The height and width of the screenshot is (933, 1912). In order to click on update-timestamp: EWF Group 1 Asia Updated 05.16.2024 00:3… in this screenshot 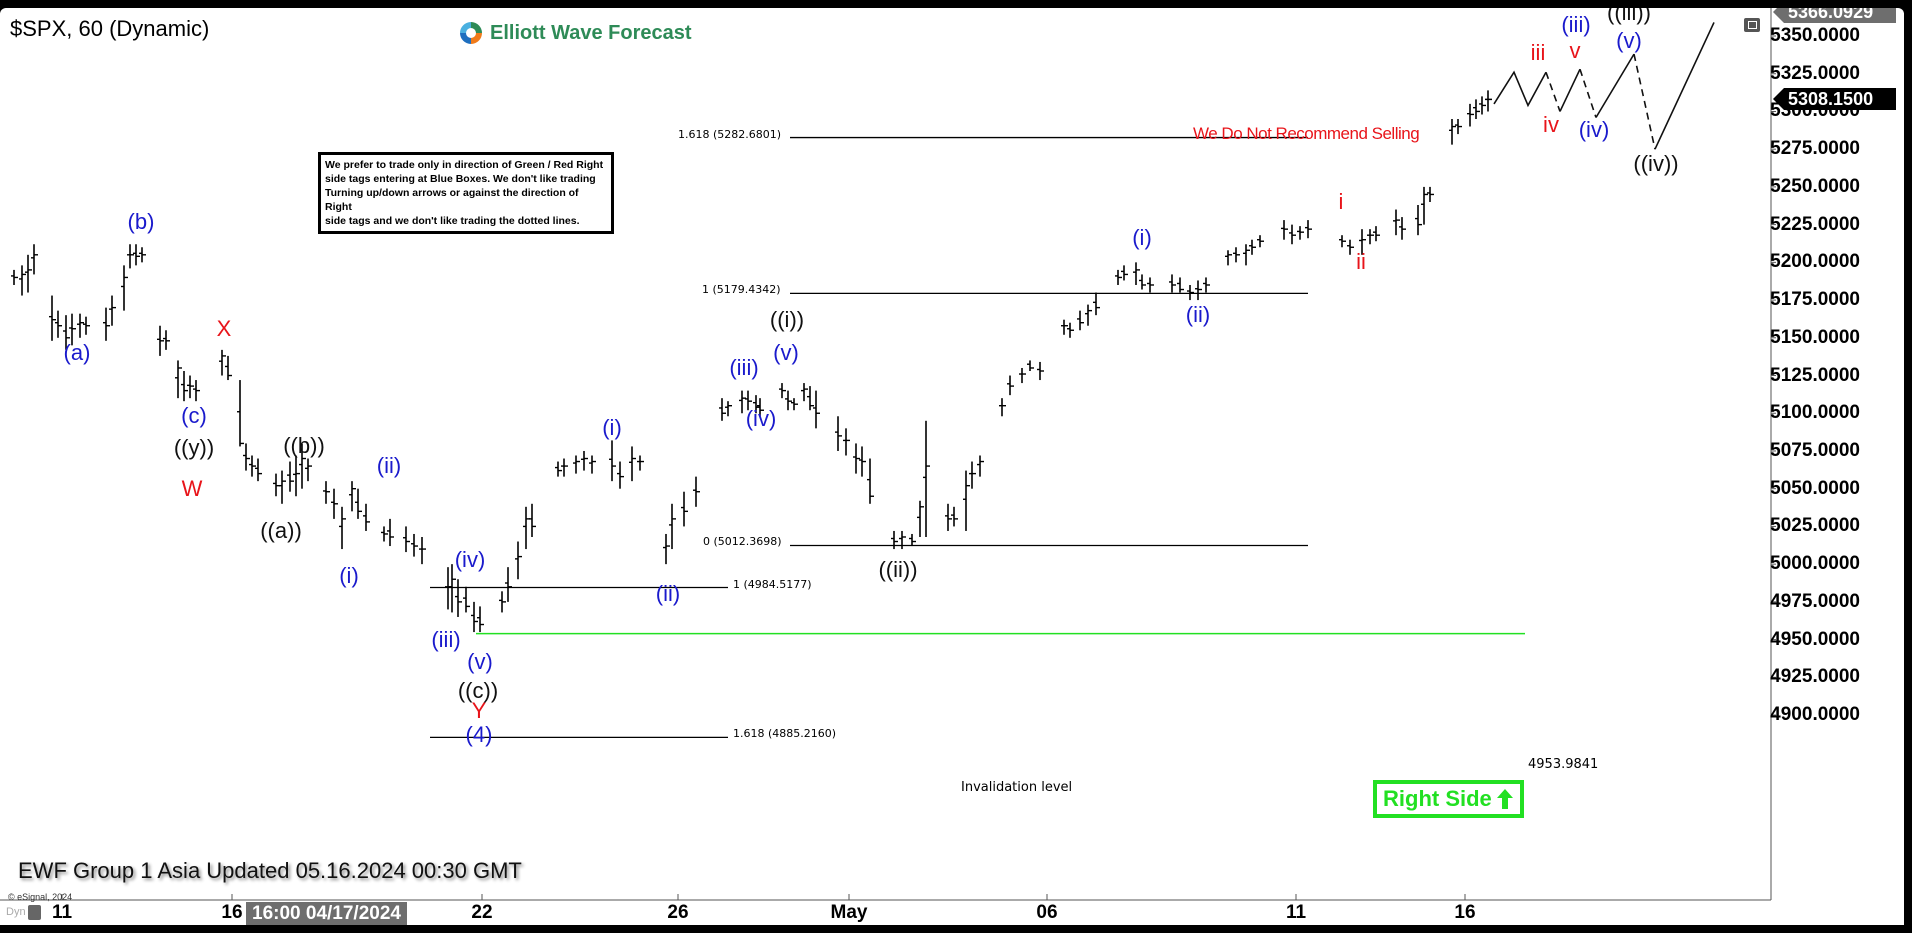, I will do `click(270, 870)`.